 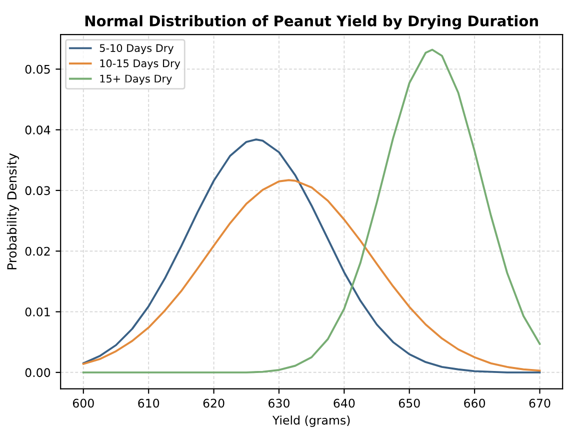 What do you see at coordinates (37, 373) in the screenshot?
I see `y-tick-label: 0.00` at bounding box center [37, 373].